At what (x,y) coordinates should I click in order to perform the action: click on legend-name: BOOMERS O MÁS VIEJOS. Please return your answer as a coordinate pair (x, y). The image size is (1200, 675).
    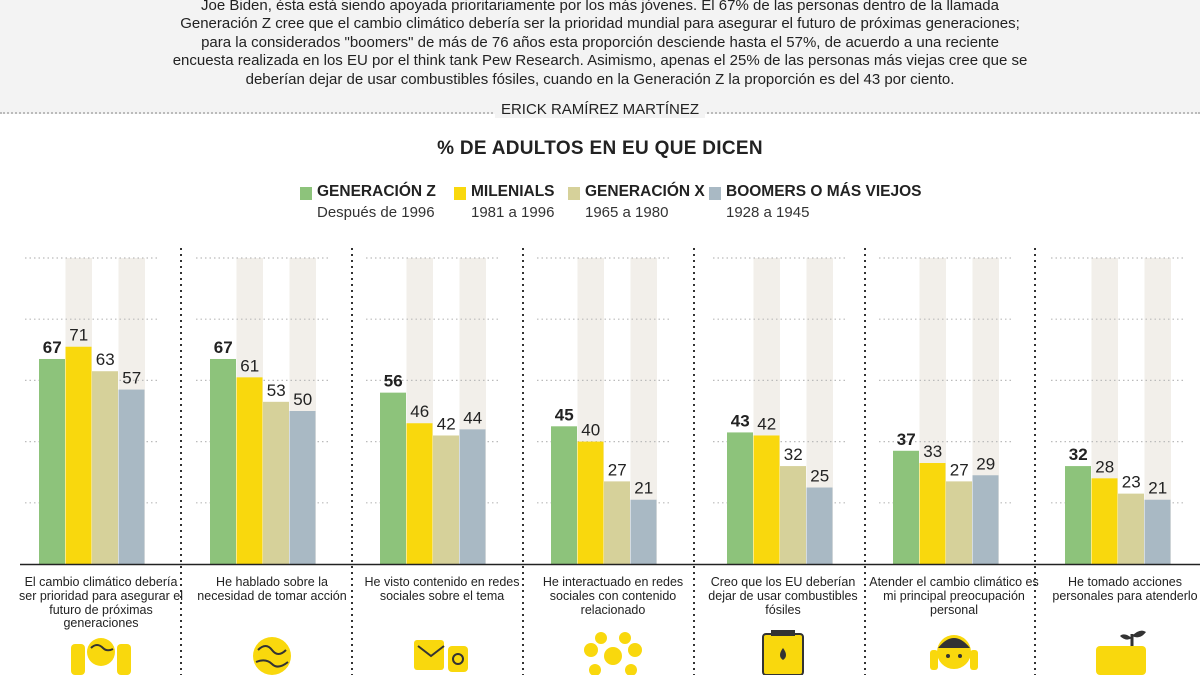
    Looking at the image, I should click on (824, 191).